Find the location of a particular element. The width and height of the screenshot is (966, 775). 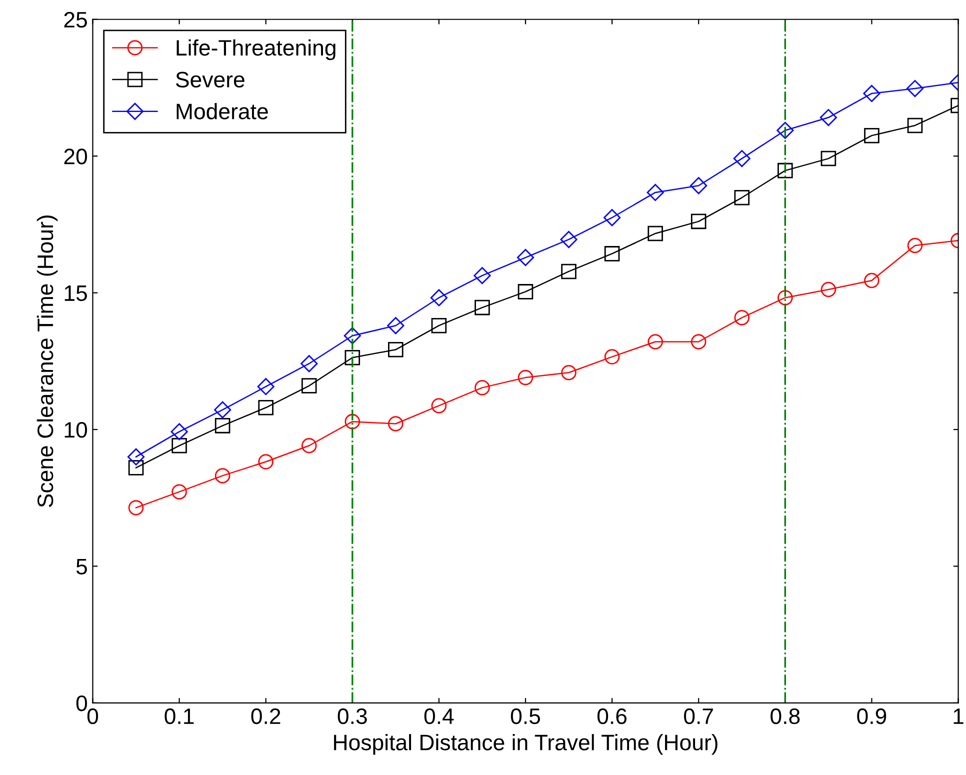

x-tick-label: 0.7 is located at coordinates (698, 716).